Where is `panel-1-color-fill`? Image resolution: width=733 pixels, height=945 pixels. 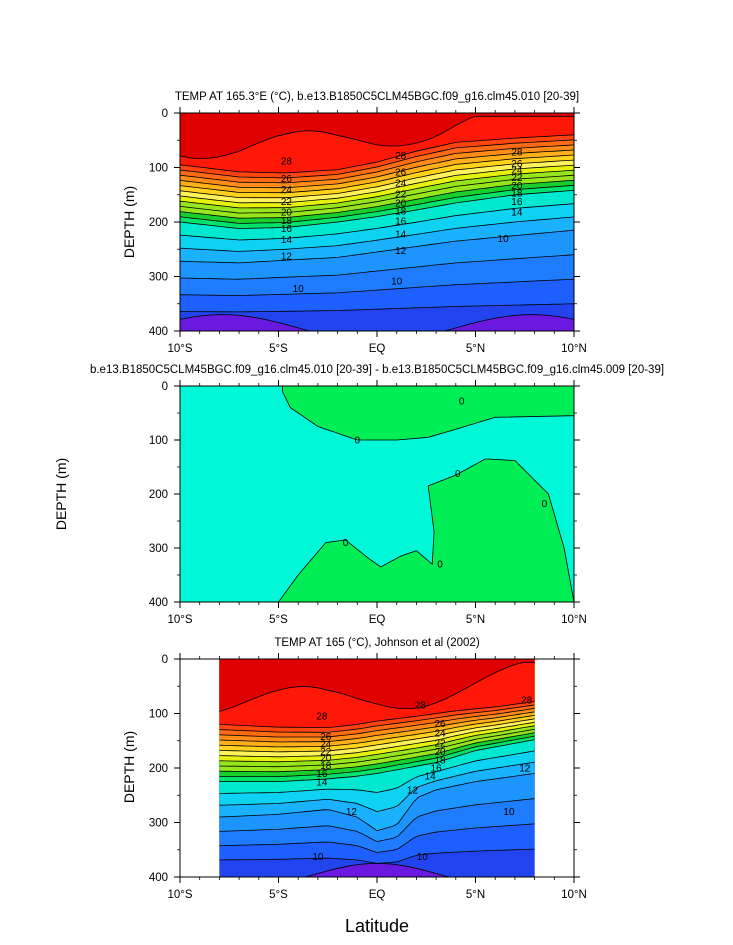
panel-1-color-fill is located at coordinates (377, 222).